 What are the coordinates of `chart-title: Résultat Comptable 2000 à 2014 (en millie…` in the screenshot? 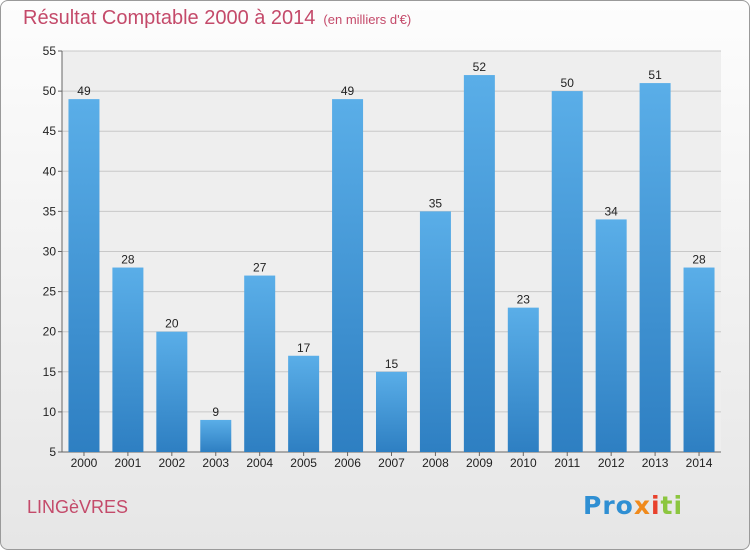 It's located at (217, 18).